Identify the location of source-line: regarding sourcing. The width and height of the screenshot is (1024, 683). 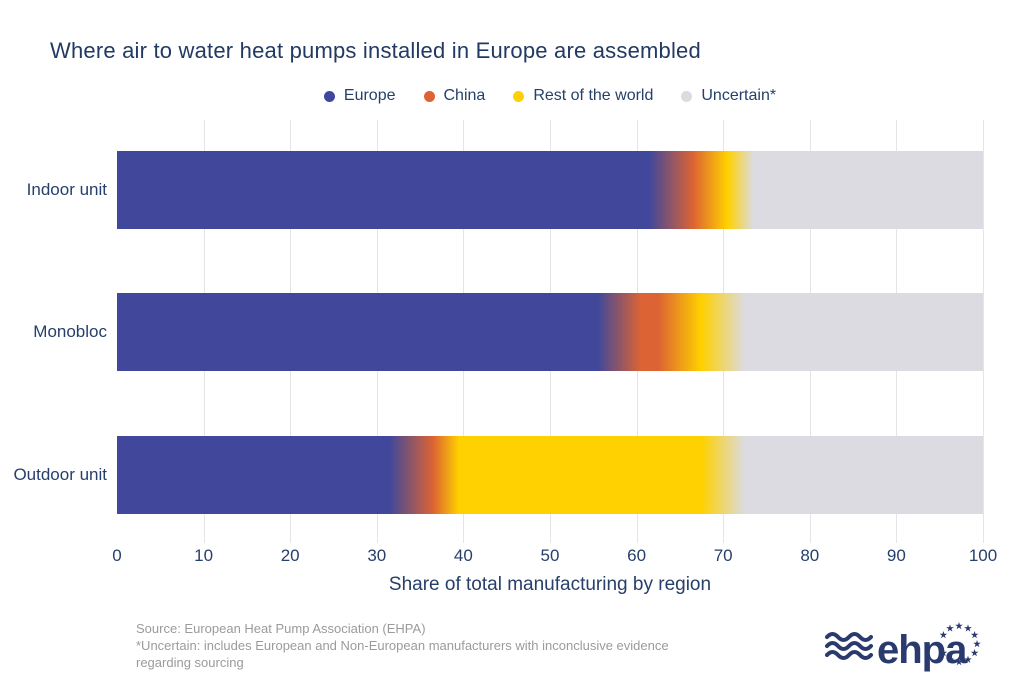
(190, 662).